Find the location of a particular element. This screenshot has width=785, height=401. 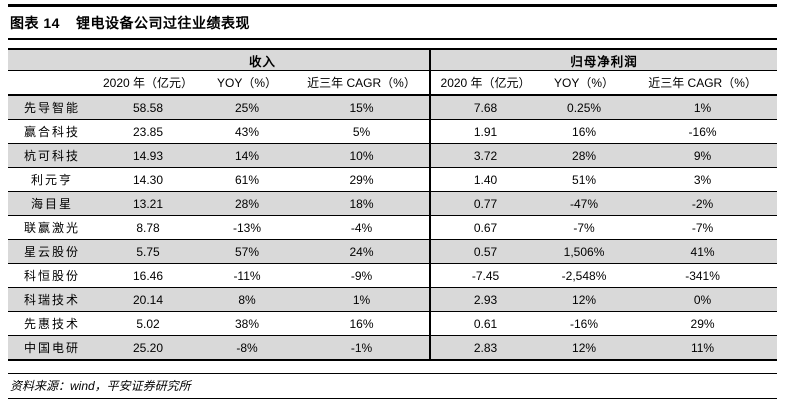

np-2020-cell: 2.83 is located at coordinates (485, 347).